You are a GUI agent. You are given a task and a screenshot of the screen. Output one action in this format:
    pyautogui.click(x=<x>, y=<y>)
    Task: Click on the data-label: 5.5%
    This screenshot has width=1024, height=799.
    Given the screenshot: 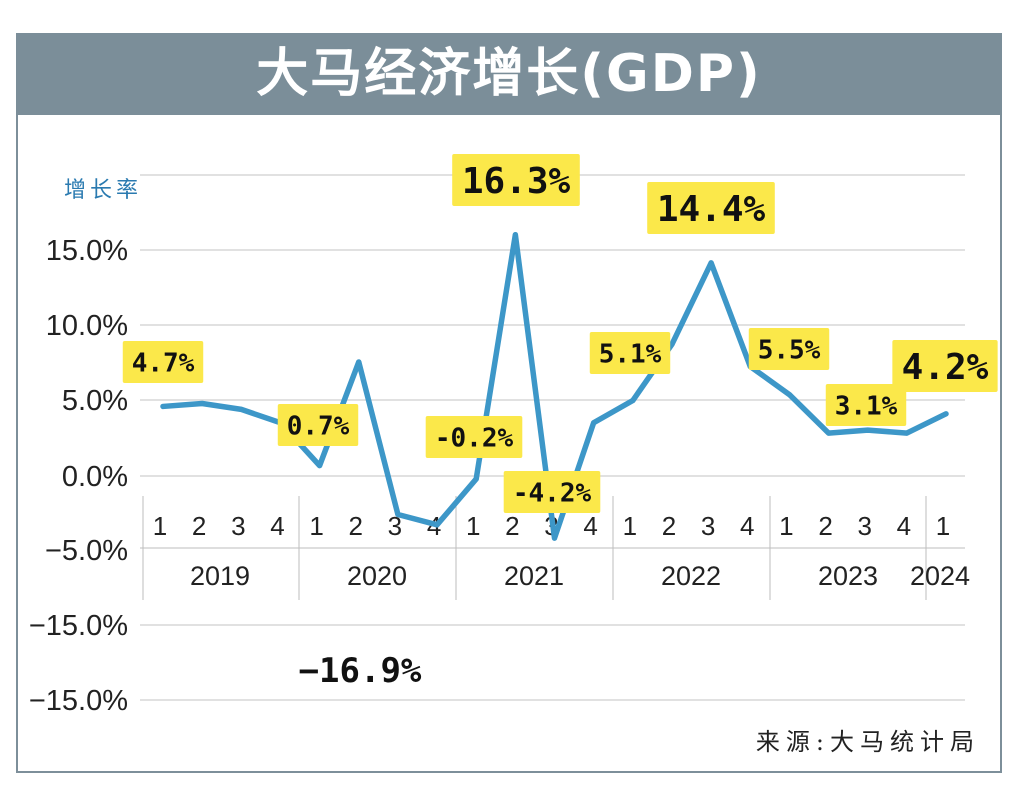 What is the action you would take?
    pyautogui.click(x=789, y=350)
    